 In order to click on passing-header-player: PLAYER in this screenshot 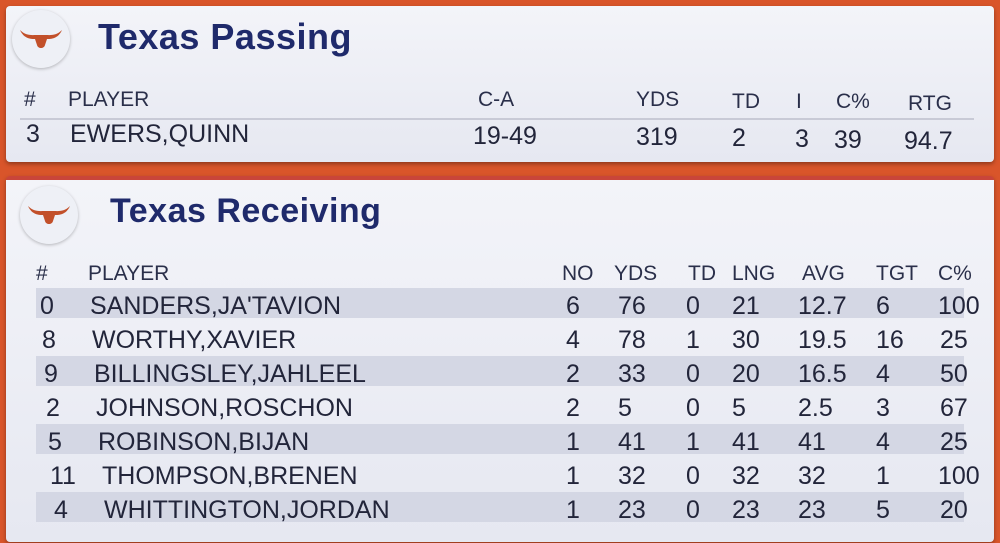, I will do `click(109, 99)`.